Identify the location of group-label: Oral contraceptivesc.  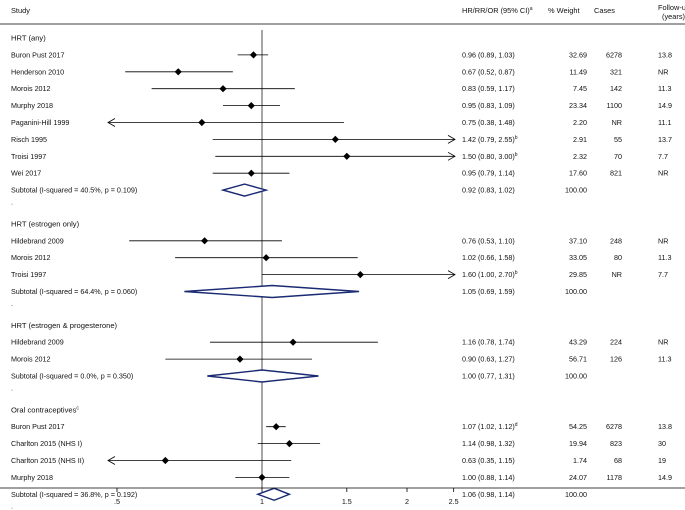
(45, 409).